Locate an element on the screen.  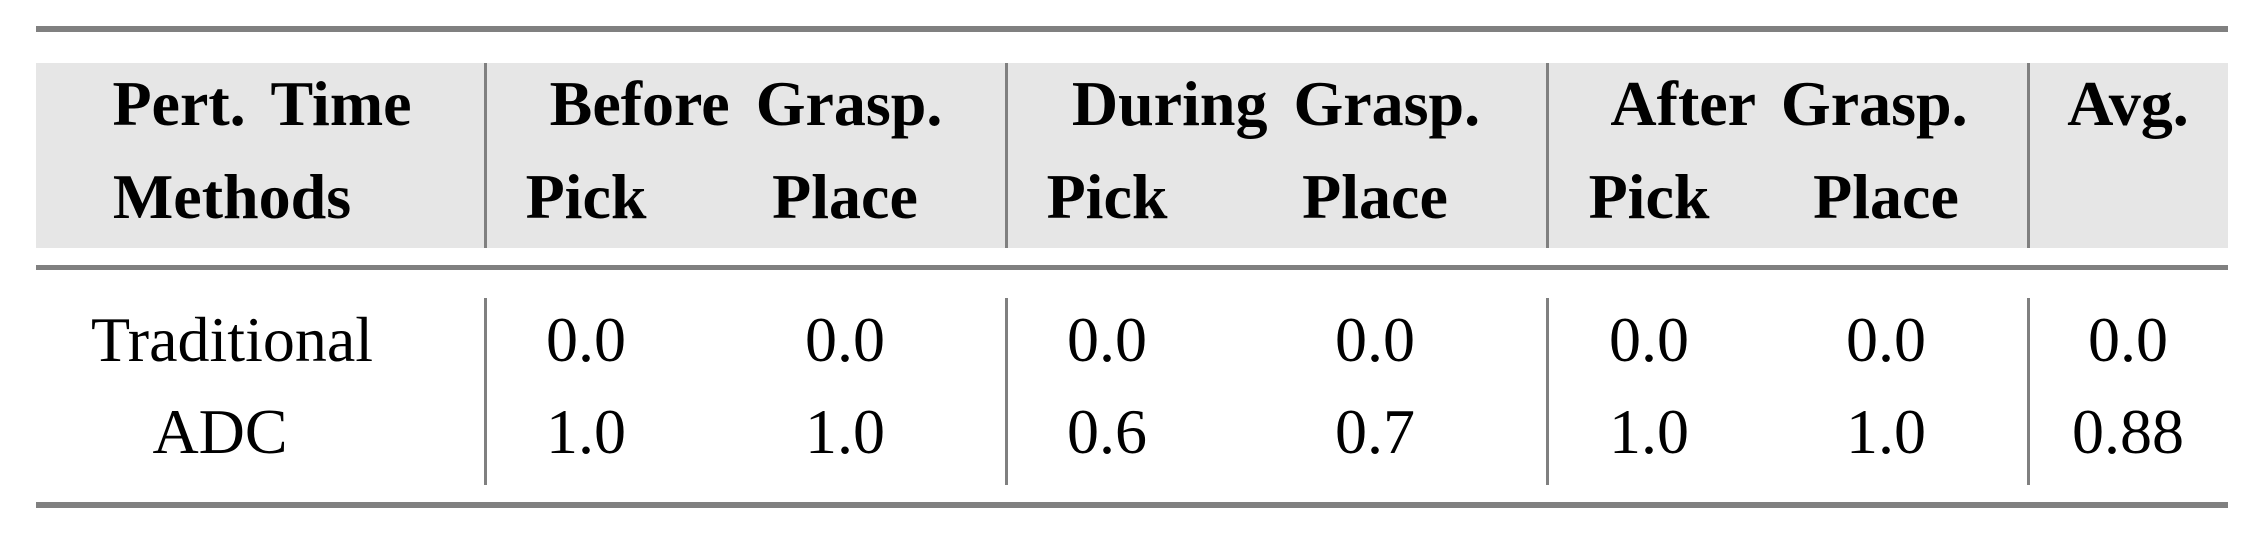
header-before-grasp: Before Grasp. is located at coordinates (746, 103).